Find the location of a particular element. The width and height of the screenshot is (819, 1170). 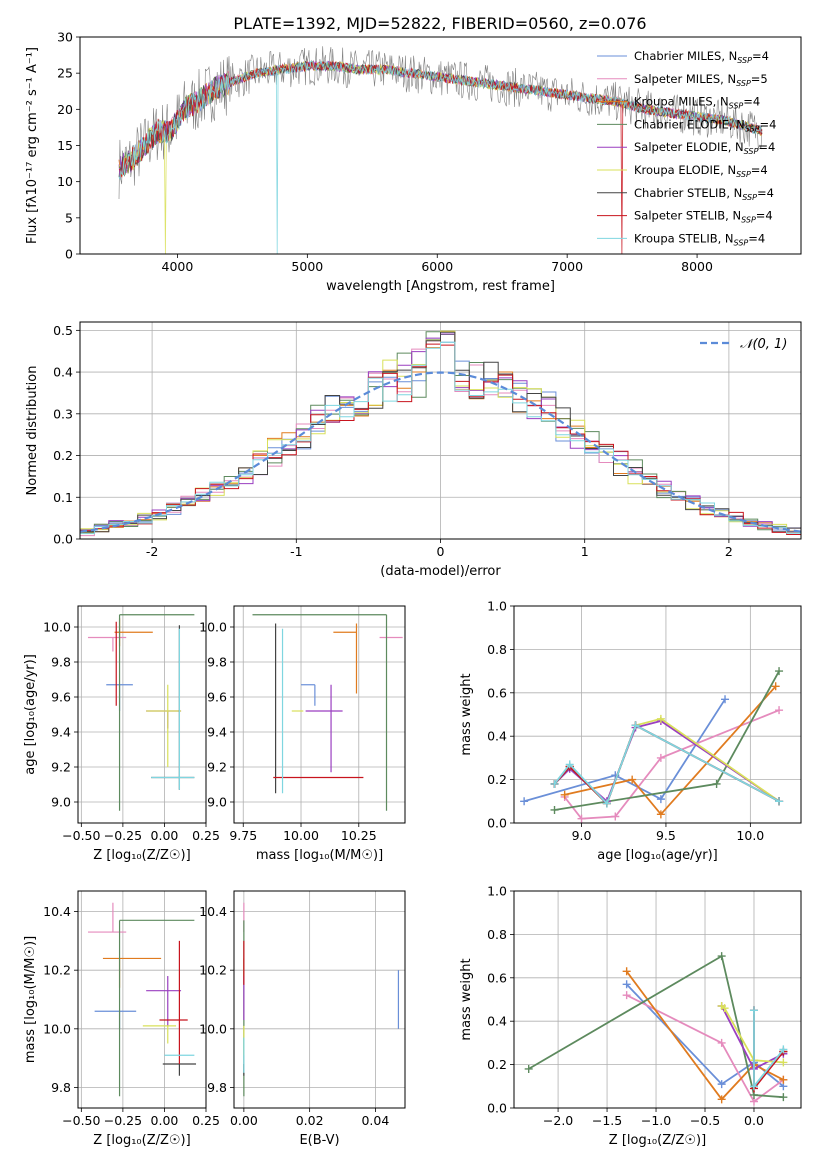

legend-label-value: =5 is located at coordinates (759, 79).